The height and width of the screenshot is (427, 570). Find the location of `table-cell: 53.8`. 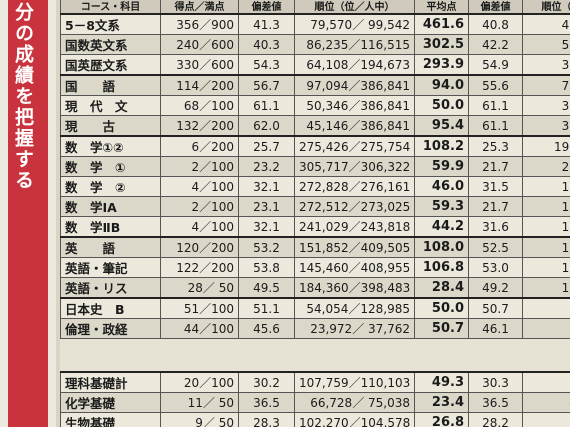

table-cell: 53.8 is located at coordinates (266, 267).